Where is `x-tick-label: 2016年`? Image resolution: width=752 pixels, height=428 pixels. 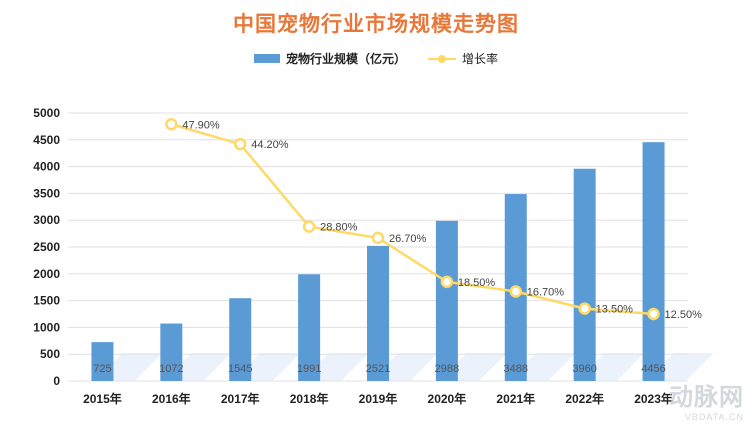
x-tick-label: 2016年 is located at coordinates (171, 398).